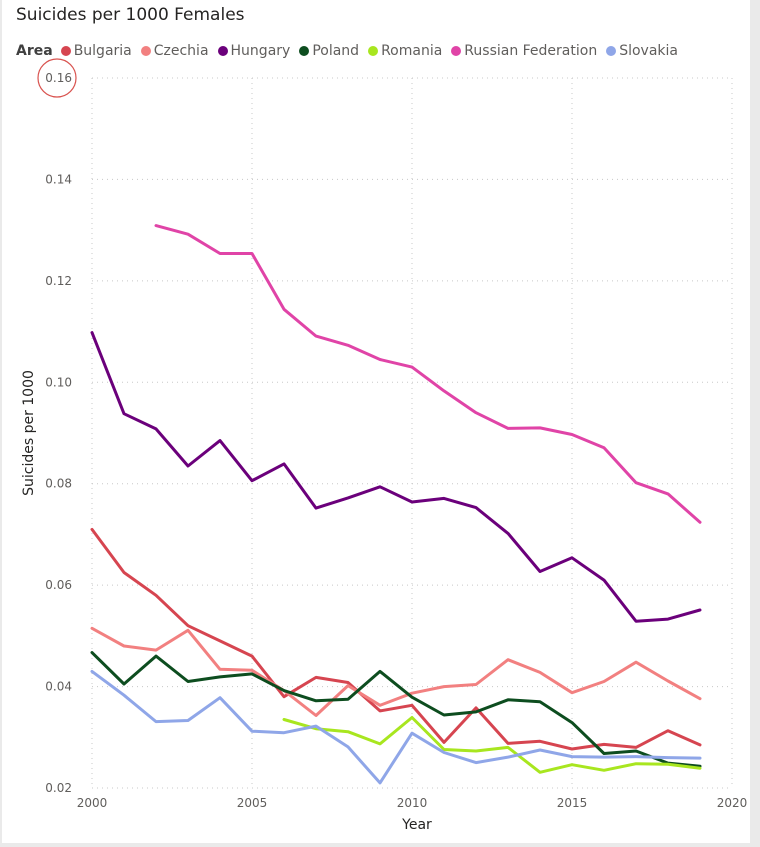 The height and width of the screenshot is (847, 760). What do you see at coordinates (181, 51) in the screenshot?
I see `legend-label: Czechia` at bounding box center [181, 51].